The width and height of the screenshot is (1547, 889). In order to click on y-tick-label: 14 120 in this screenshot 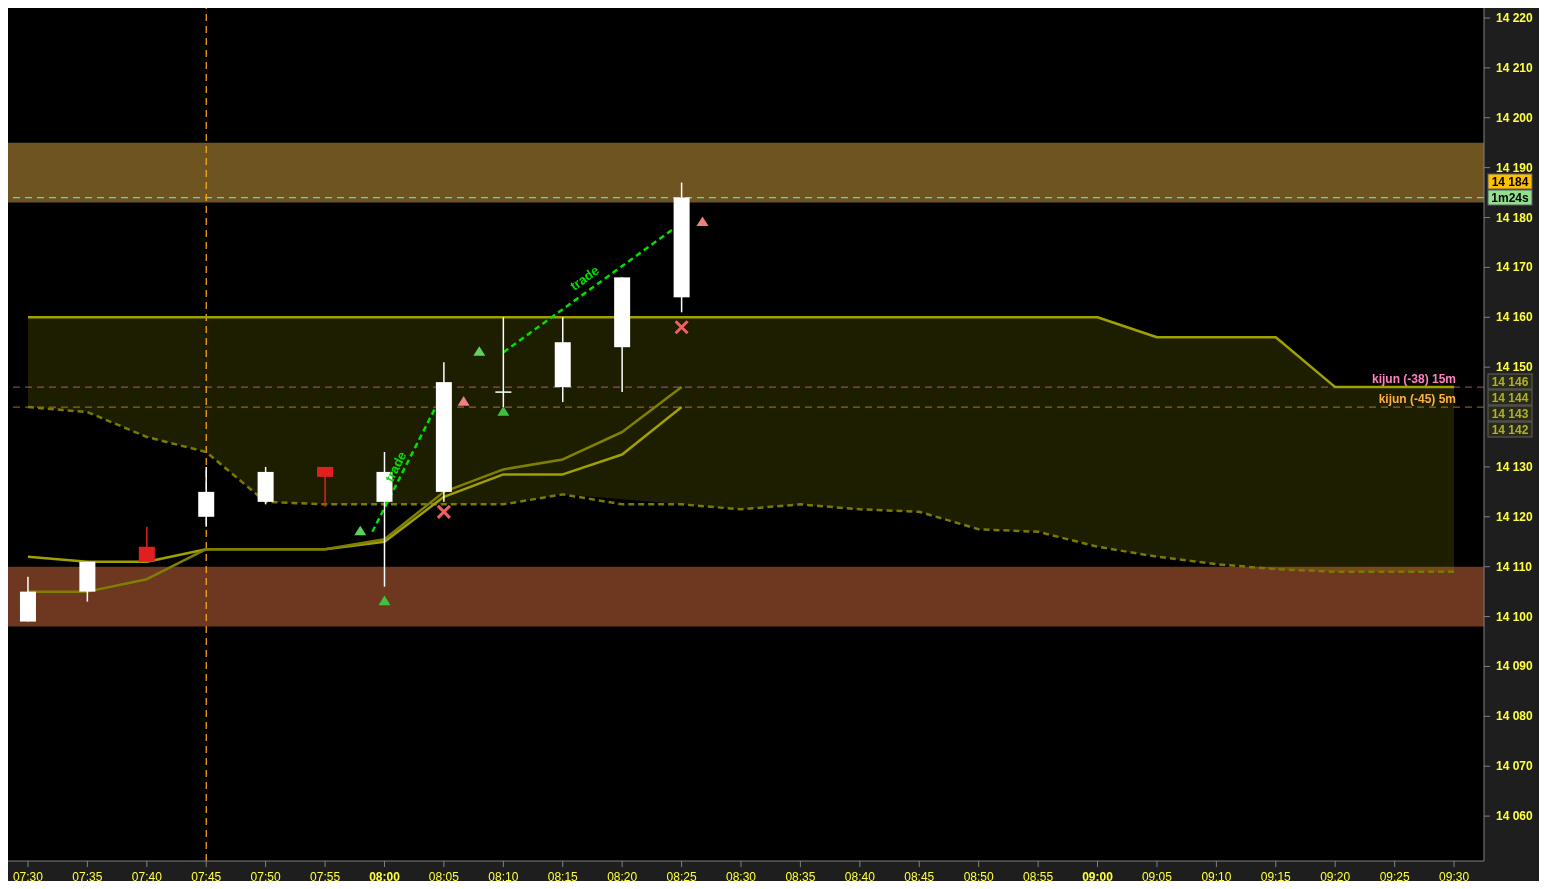, I will do `click(1515, 516)`.